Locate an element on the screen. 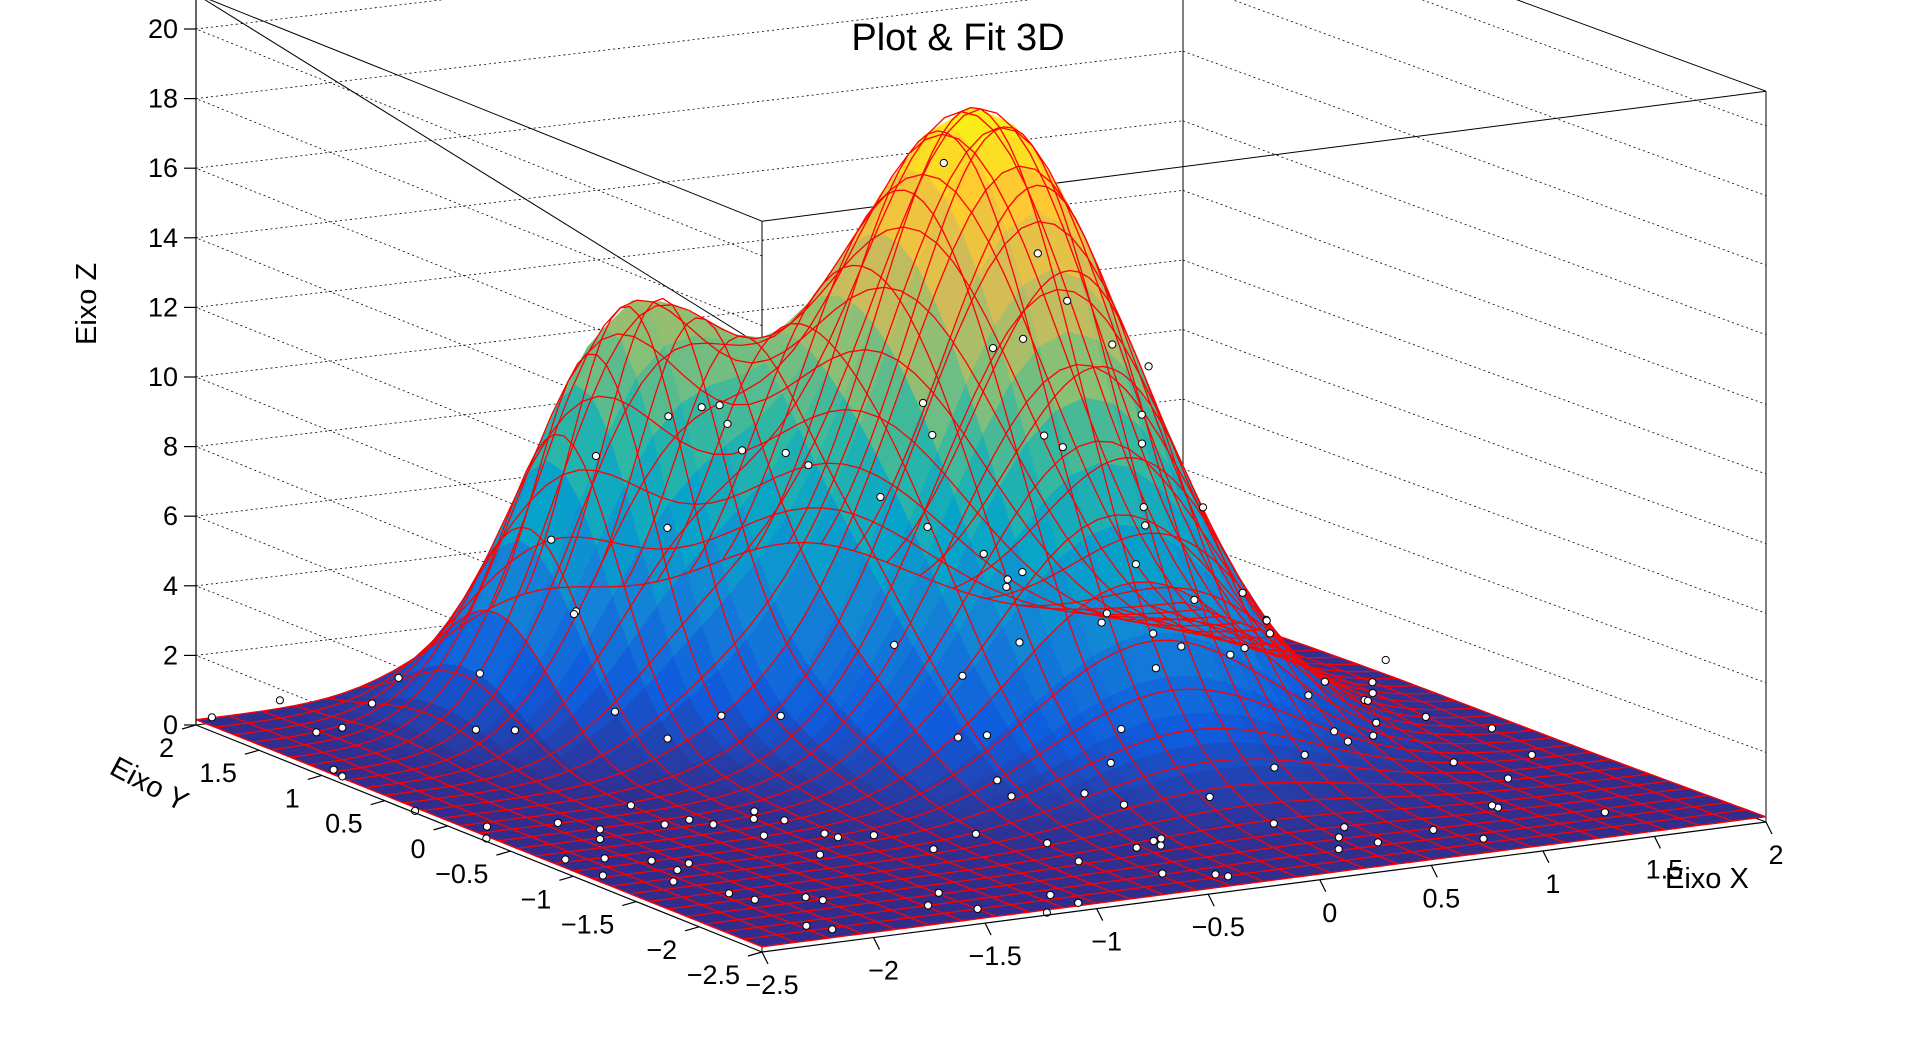 This screenshot has height=1052, width=1916. y-tick-label: −1.5 is located at coordinates (587, 925).